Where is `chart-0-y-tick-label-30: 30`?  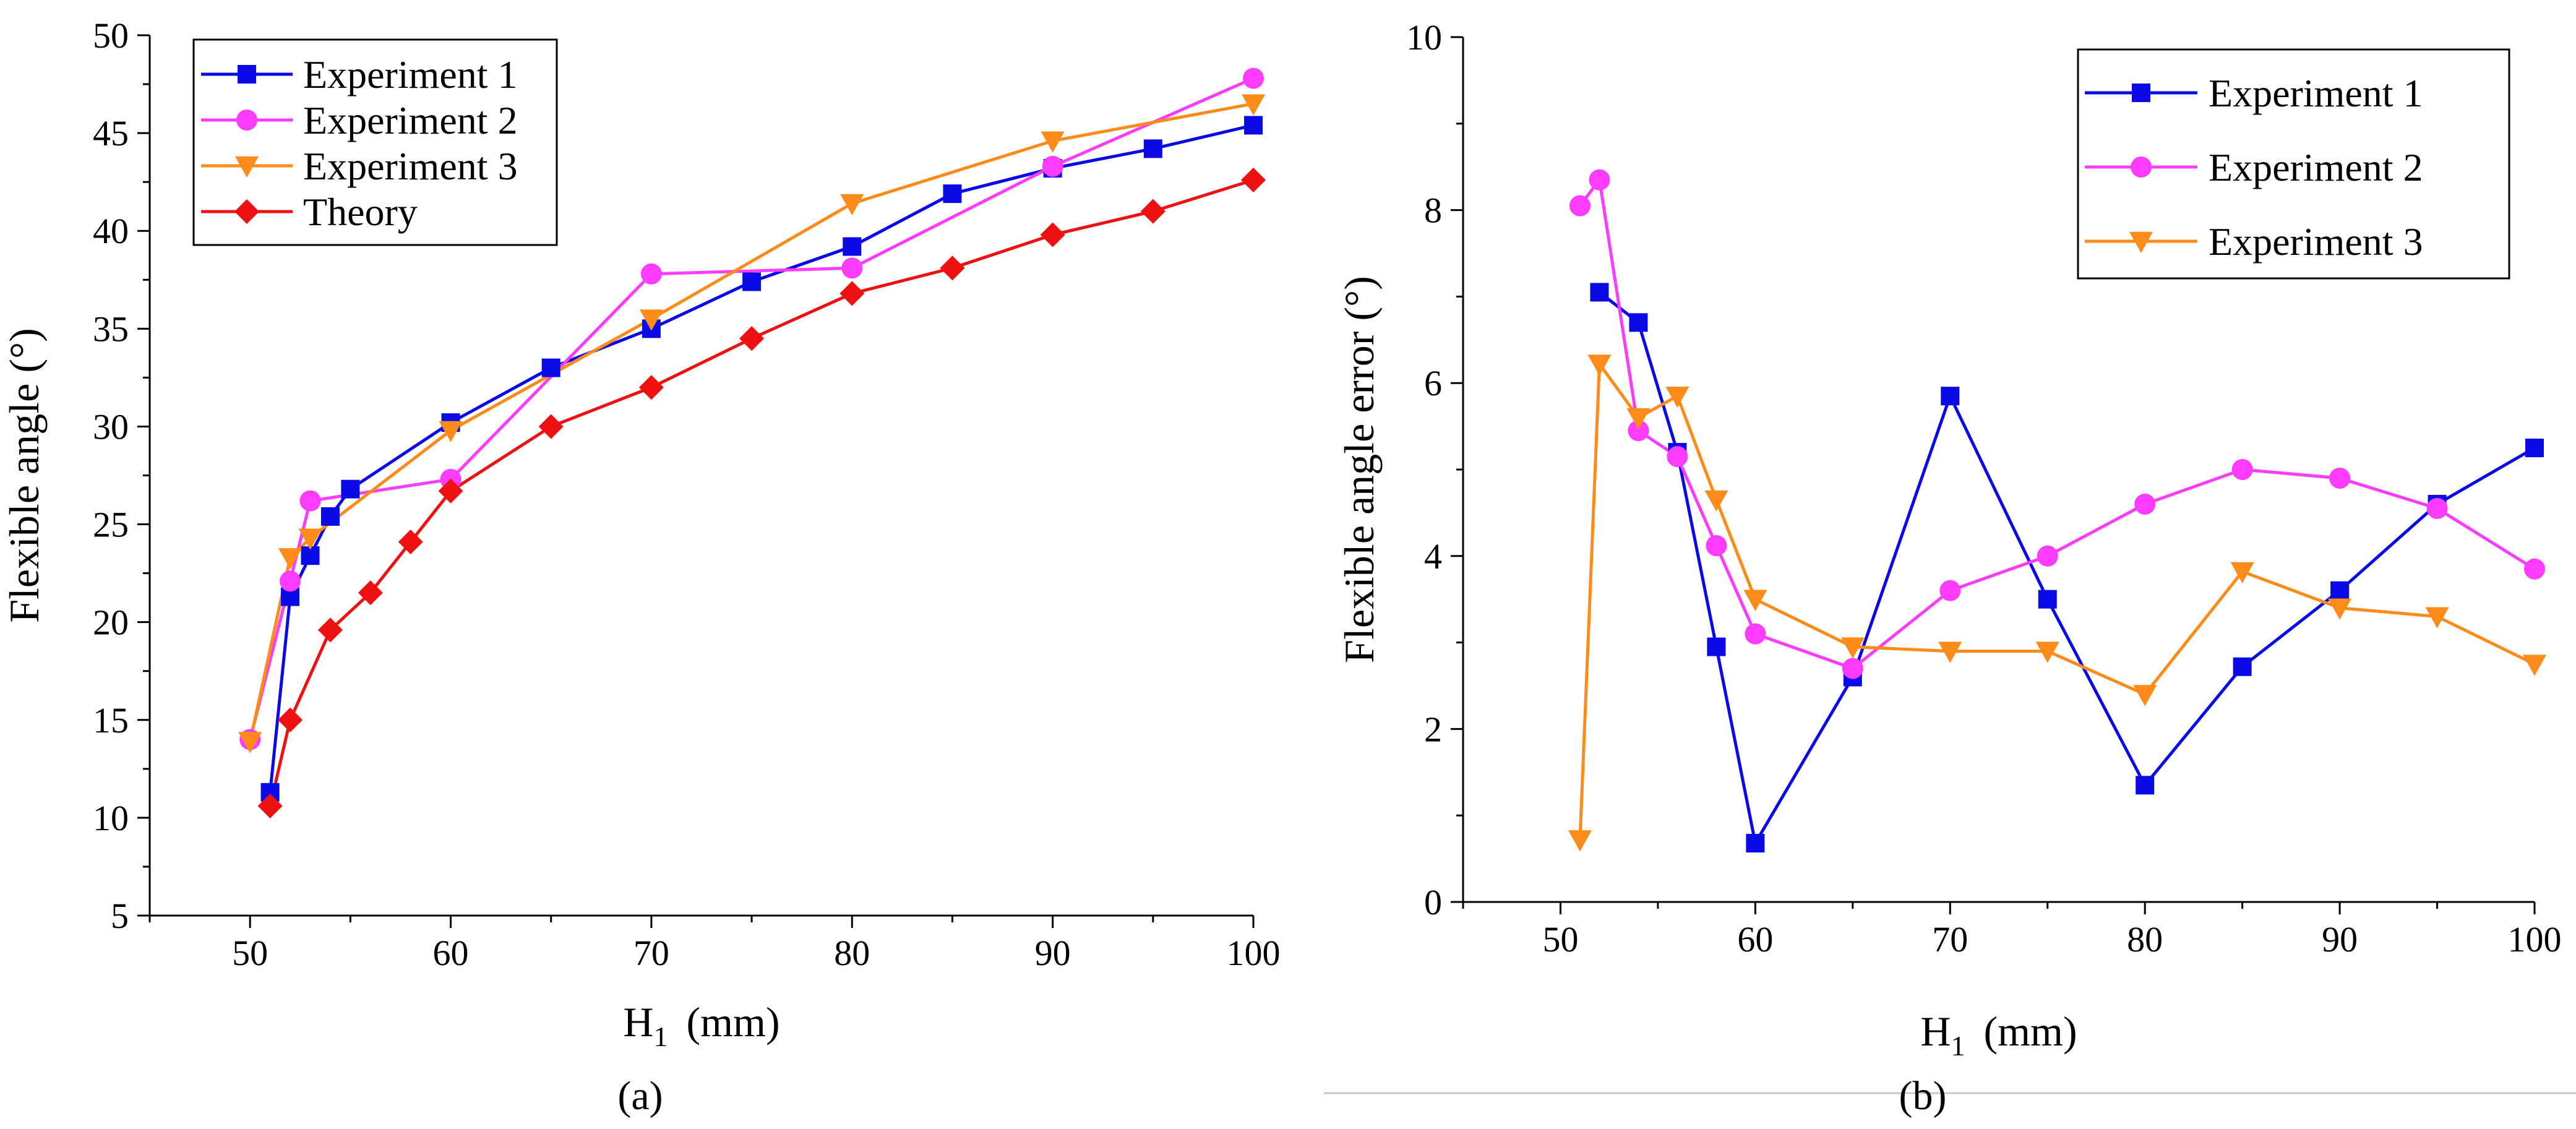
chart-0-y-tick-label-30: 30 is located at coordinates (111, 426).